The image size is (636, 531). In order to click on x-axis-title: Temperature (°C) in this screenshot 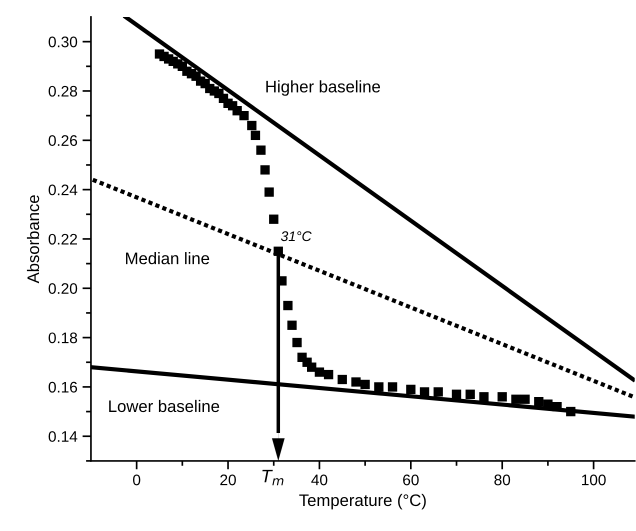, I will do `click(362, 502)`.